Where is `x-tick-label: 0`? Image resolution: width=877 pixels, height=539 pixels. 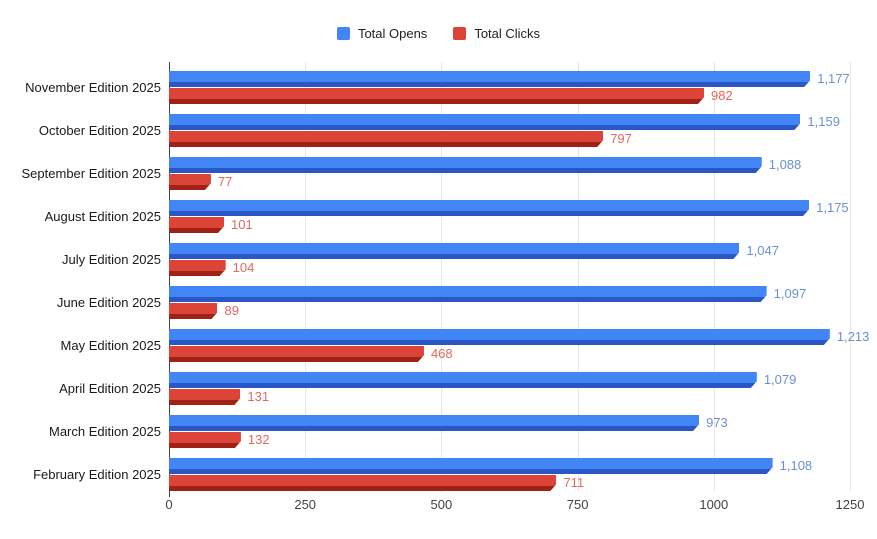 x-tick-label: 0 is located at coordinates (169, 504).